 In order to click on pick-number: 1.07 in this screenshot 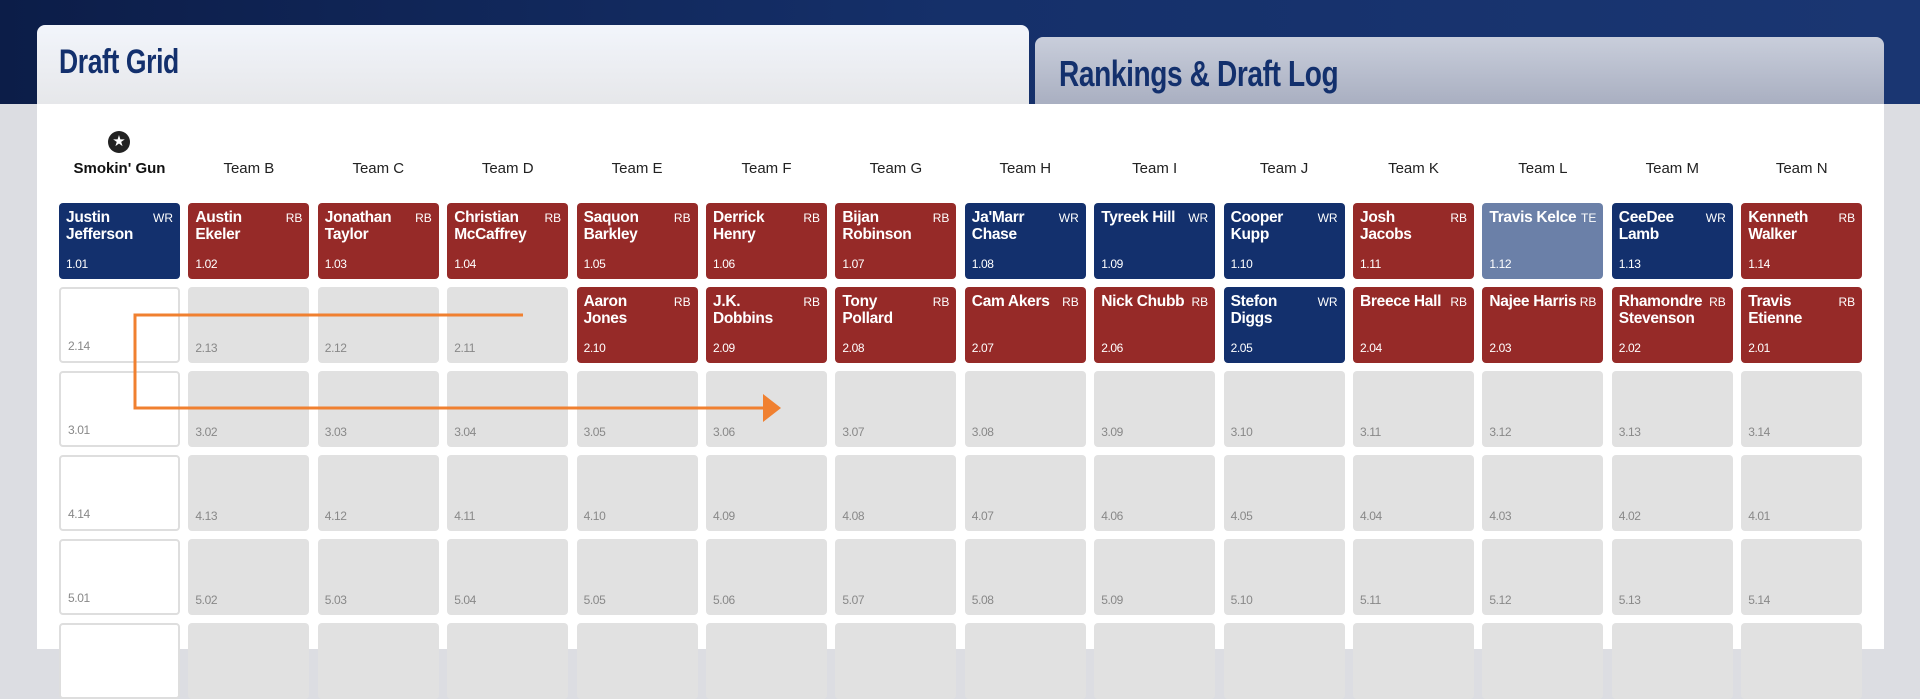, I will do `click(853, 264)`.